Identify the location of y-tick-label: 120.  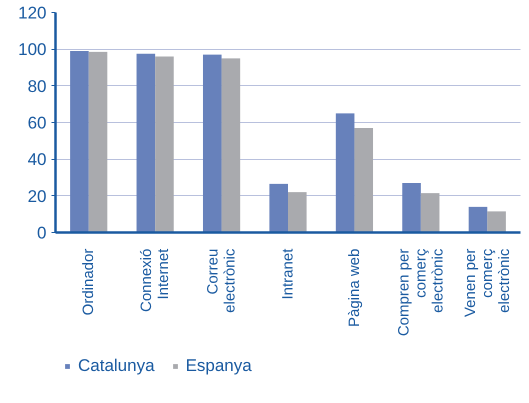
(32, 13).